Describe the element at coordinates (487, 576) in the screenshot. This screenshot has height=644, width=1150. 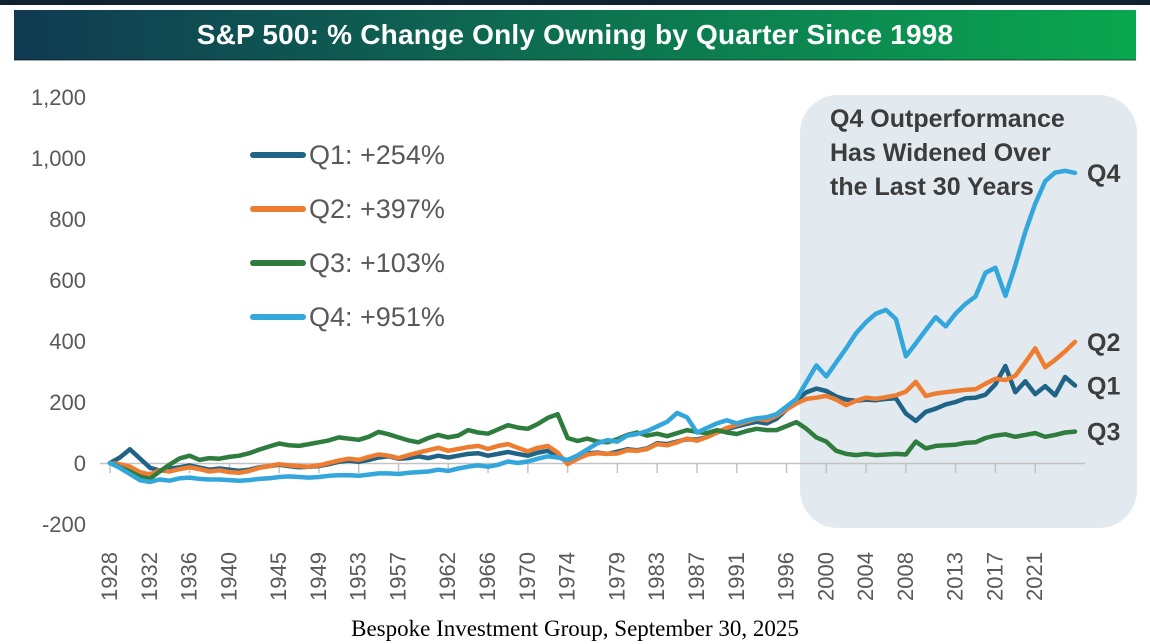
I see `x-axis-label: 1966` at that location.